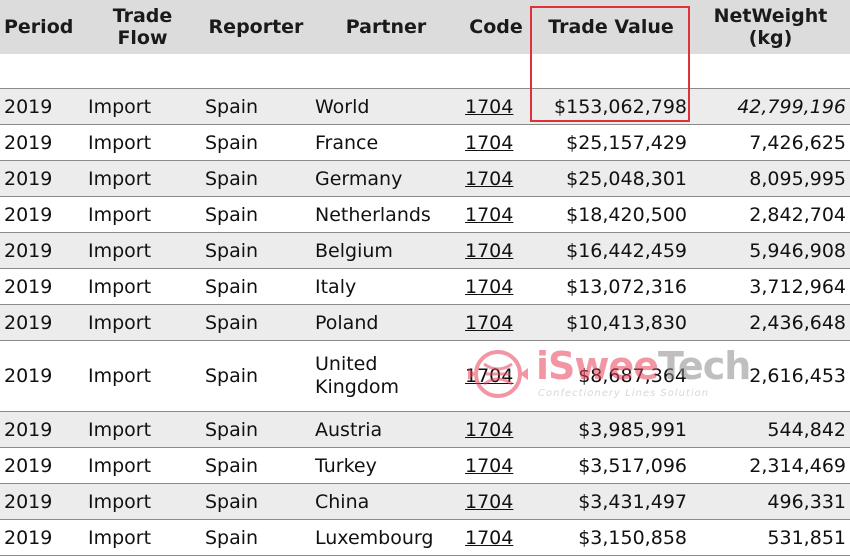 This screenshot has width=850, height=556. Describe the element at coordinates (386, 106) in the screenshot. I see `cell-partner: World` at that location.